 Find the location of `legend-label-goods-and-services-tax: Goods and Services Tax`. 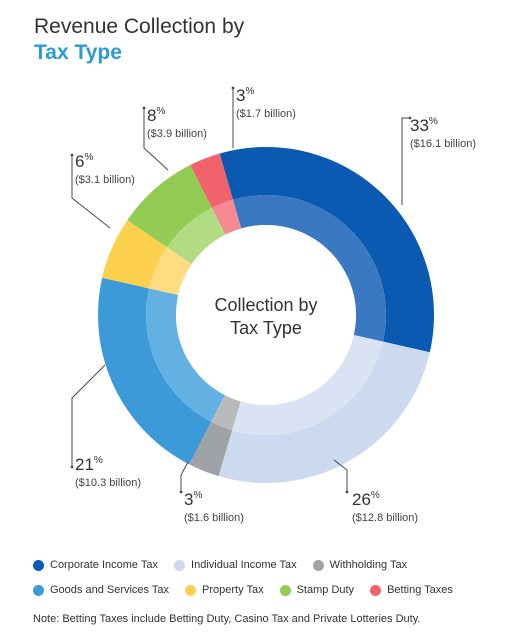

legend-label-goods-and-services-tax: Goods and Services Tax is located at coordinates (110, 590).